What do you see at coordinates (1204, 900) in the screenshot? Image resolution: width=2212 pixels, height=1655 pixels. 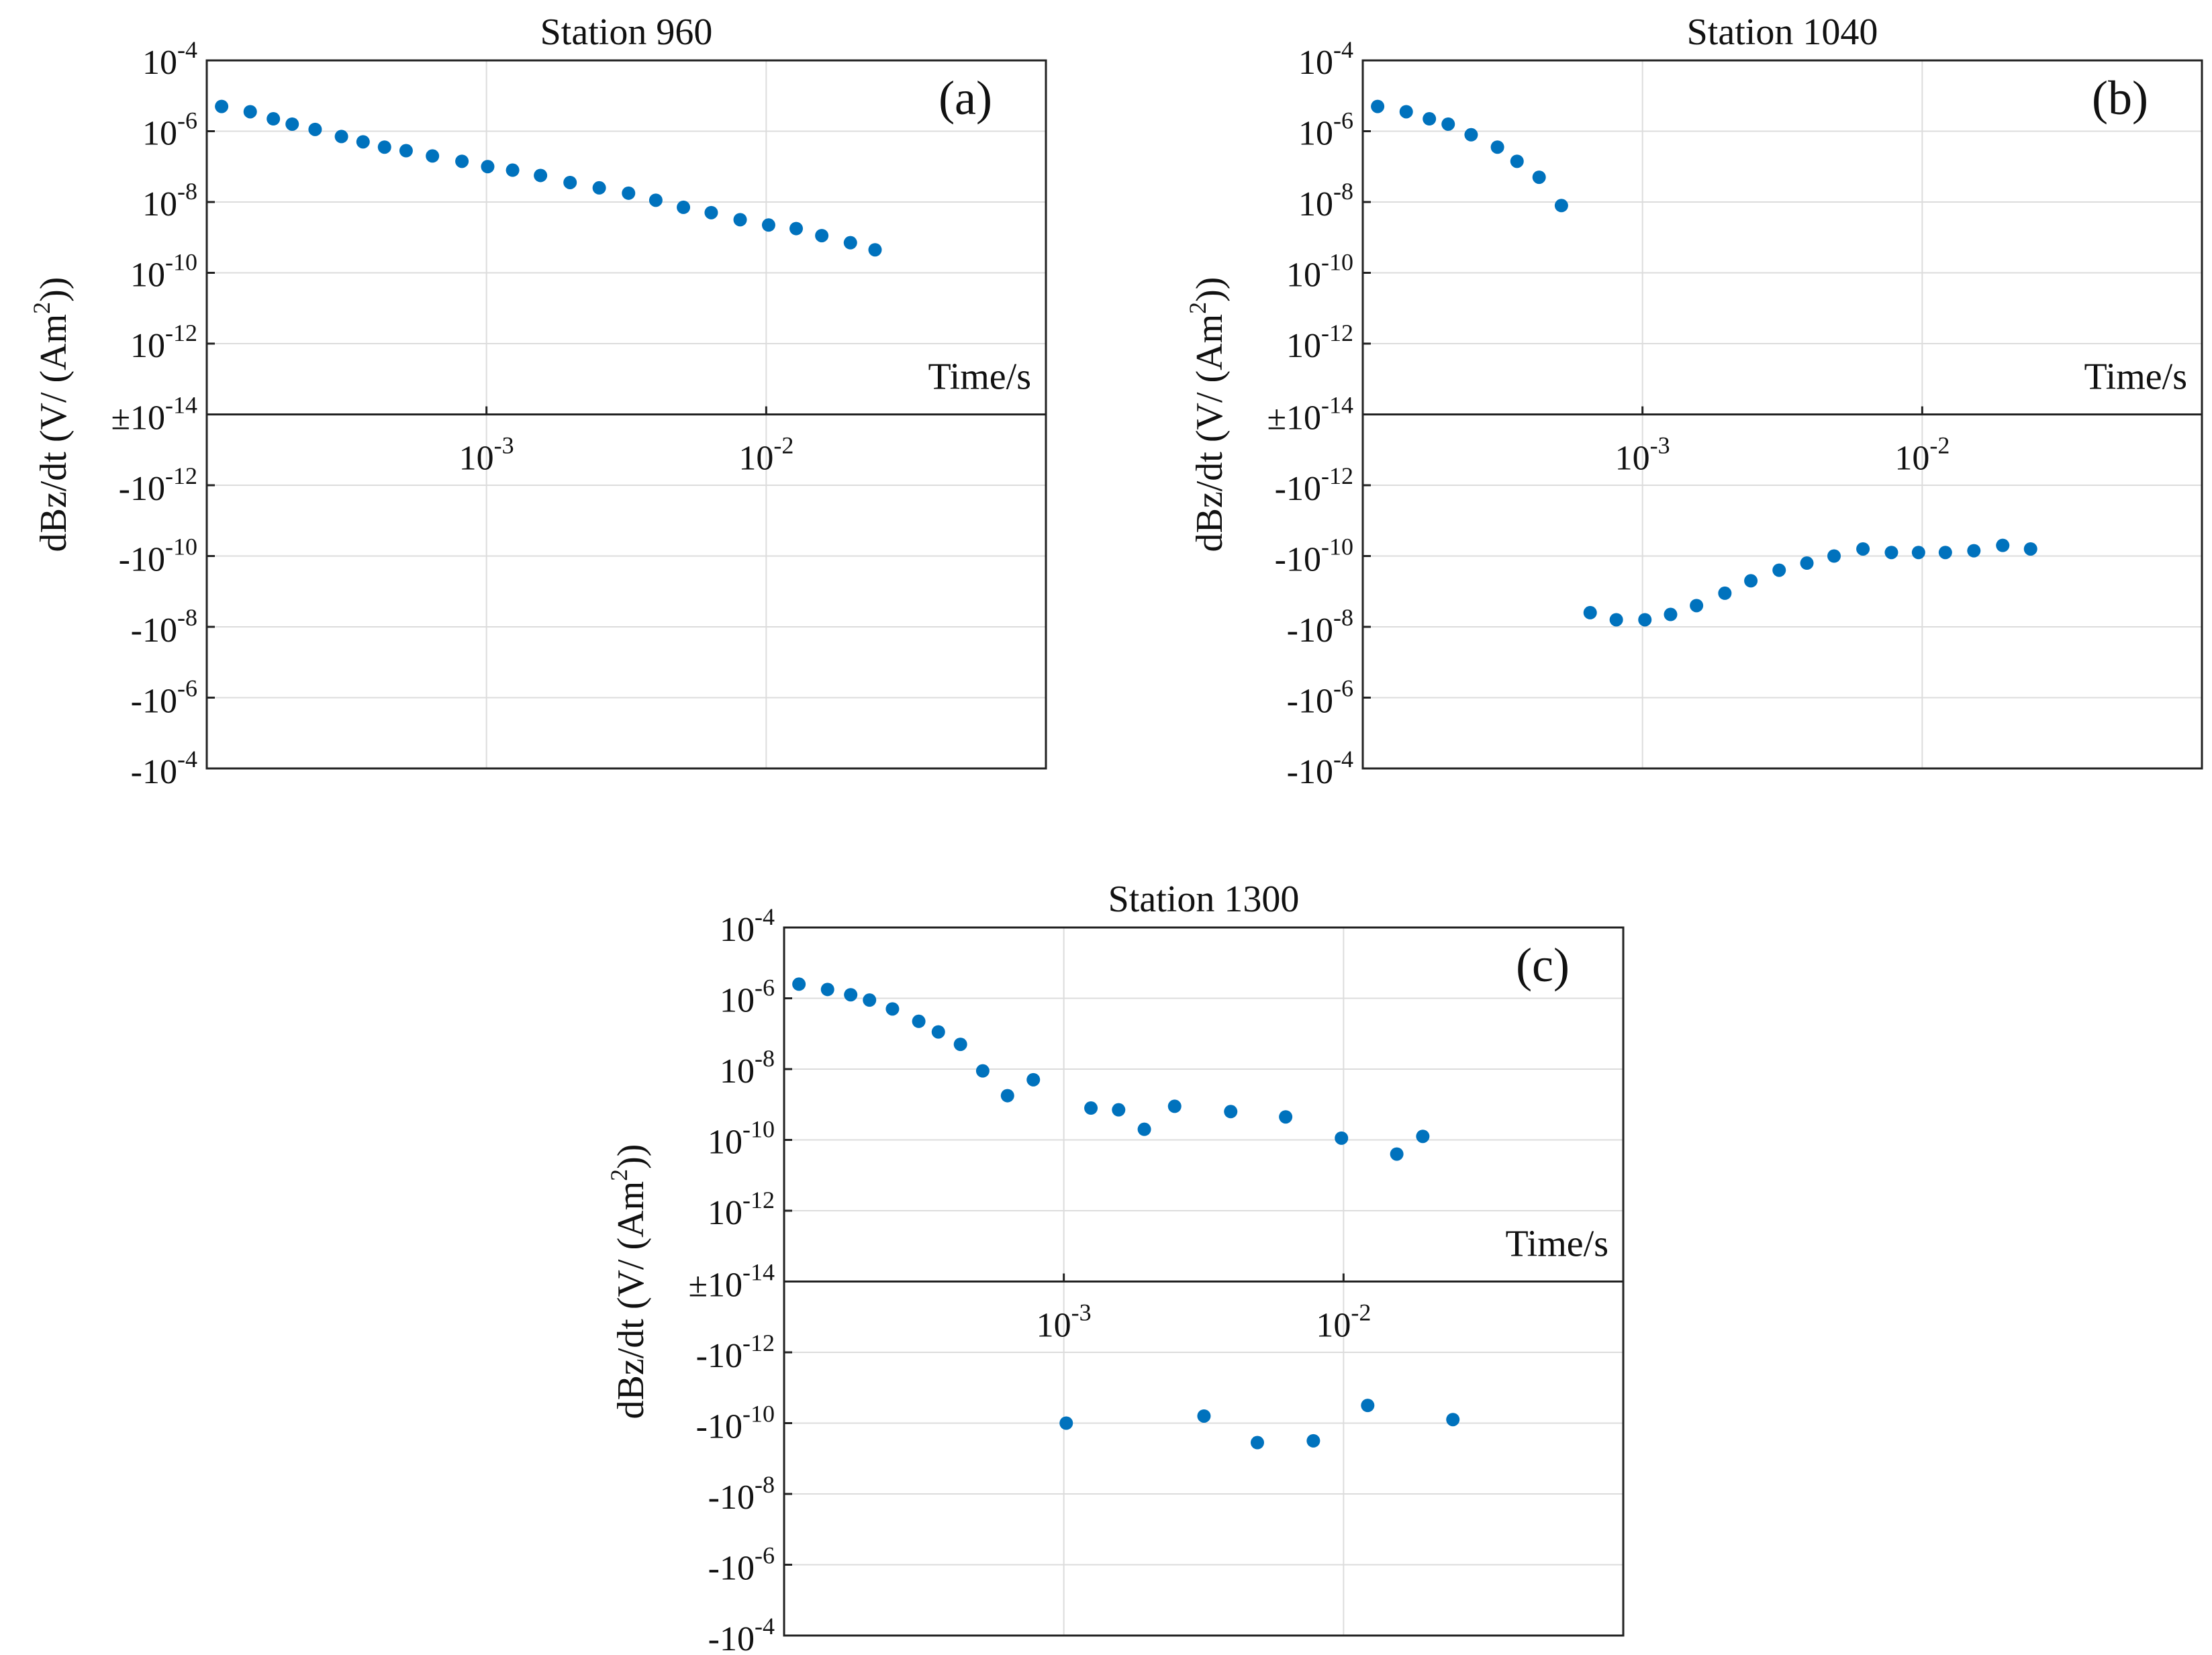 I see `chart-title: Station 1300` at bounding box center [1204, 900].